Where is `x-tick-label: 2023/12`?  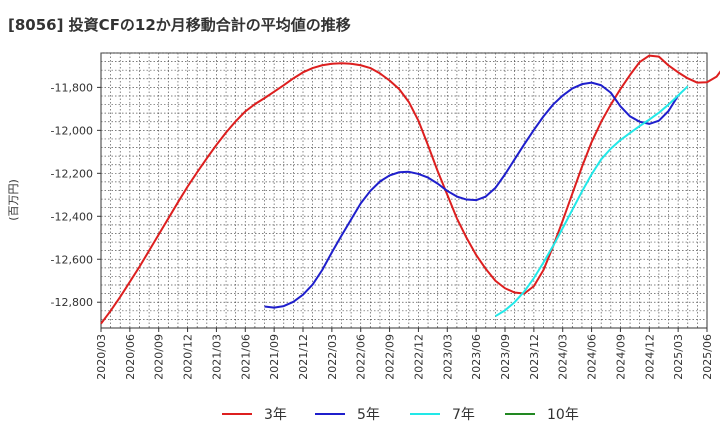
x-tick-label: 2023/12 is located at coordinates (534, 357).